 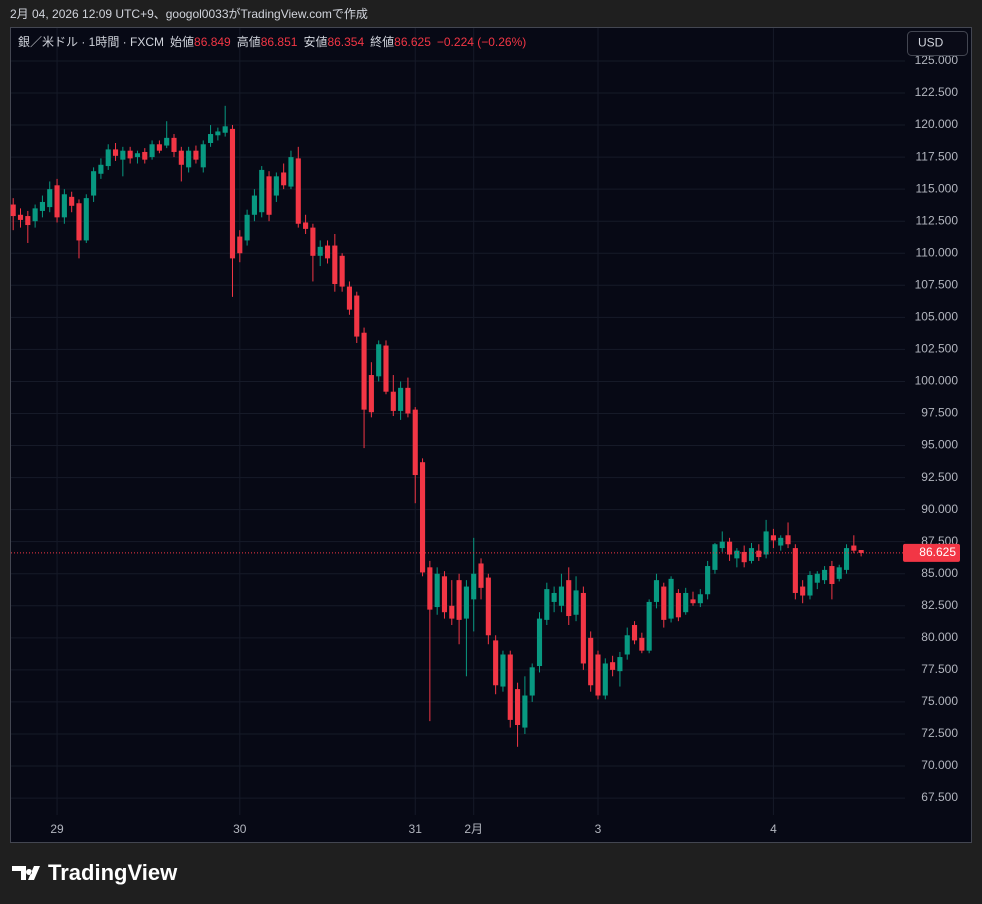 What do you see at coordinates (382, 41) in the screenshot?
I see `ohlc-label: 終値` at bounding box center [382, 41].